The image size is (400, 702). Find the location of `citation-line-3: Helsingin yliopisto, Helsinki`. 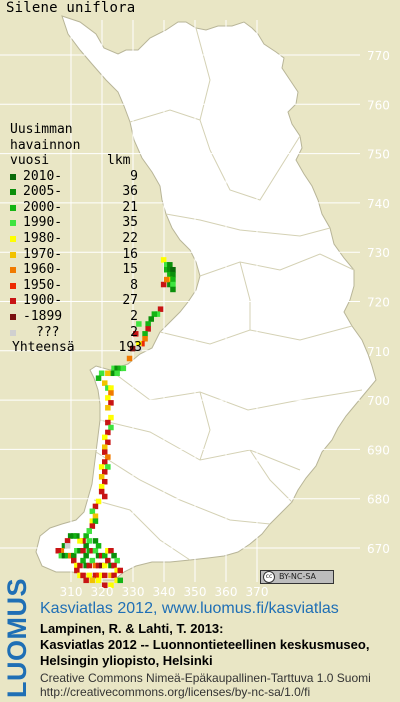

citation-line-3: Helsingin yliopisto, Helsinki is located at coordinates (126, 660).